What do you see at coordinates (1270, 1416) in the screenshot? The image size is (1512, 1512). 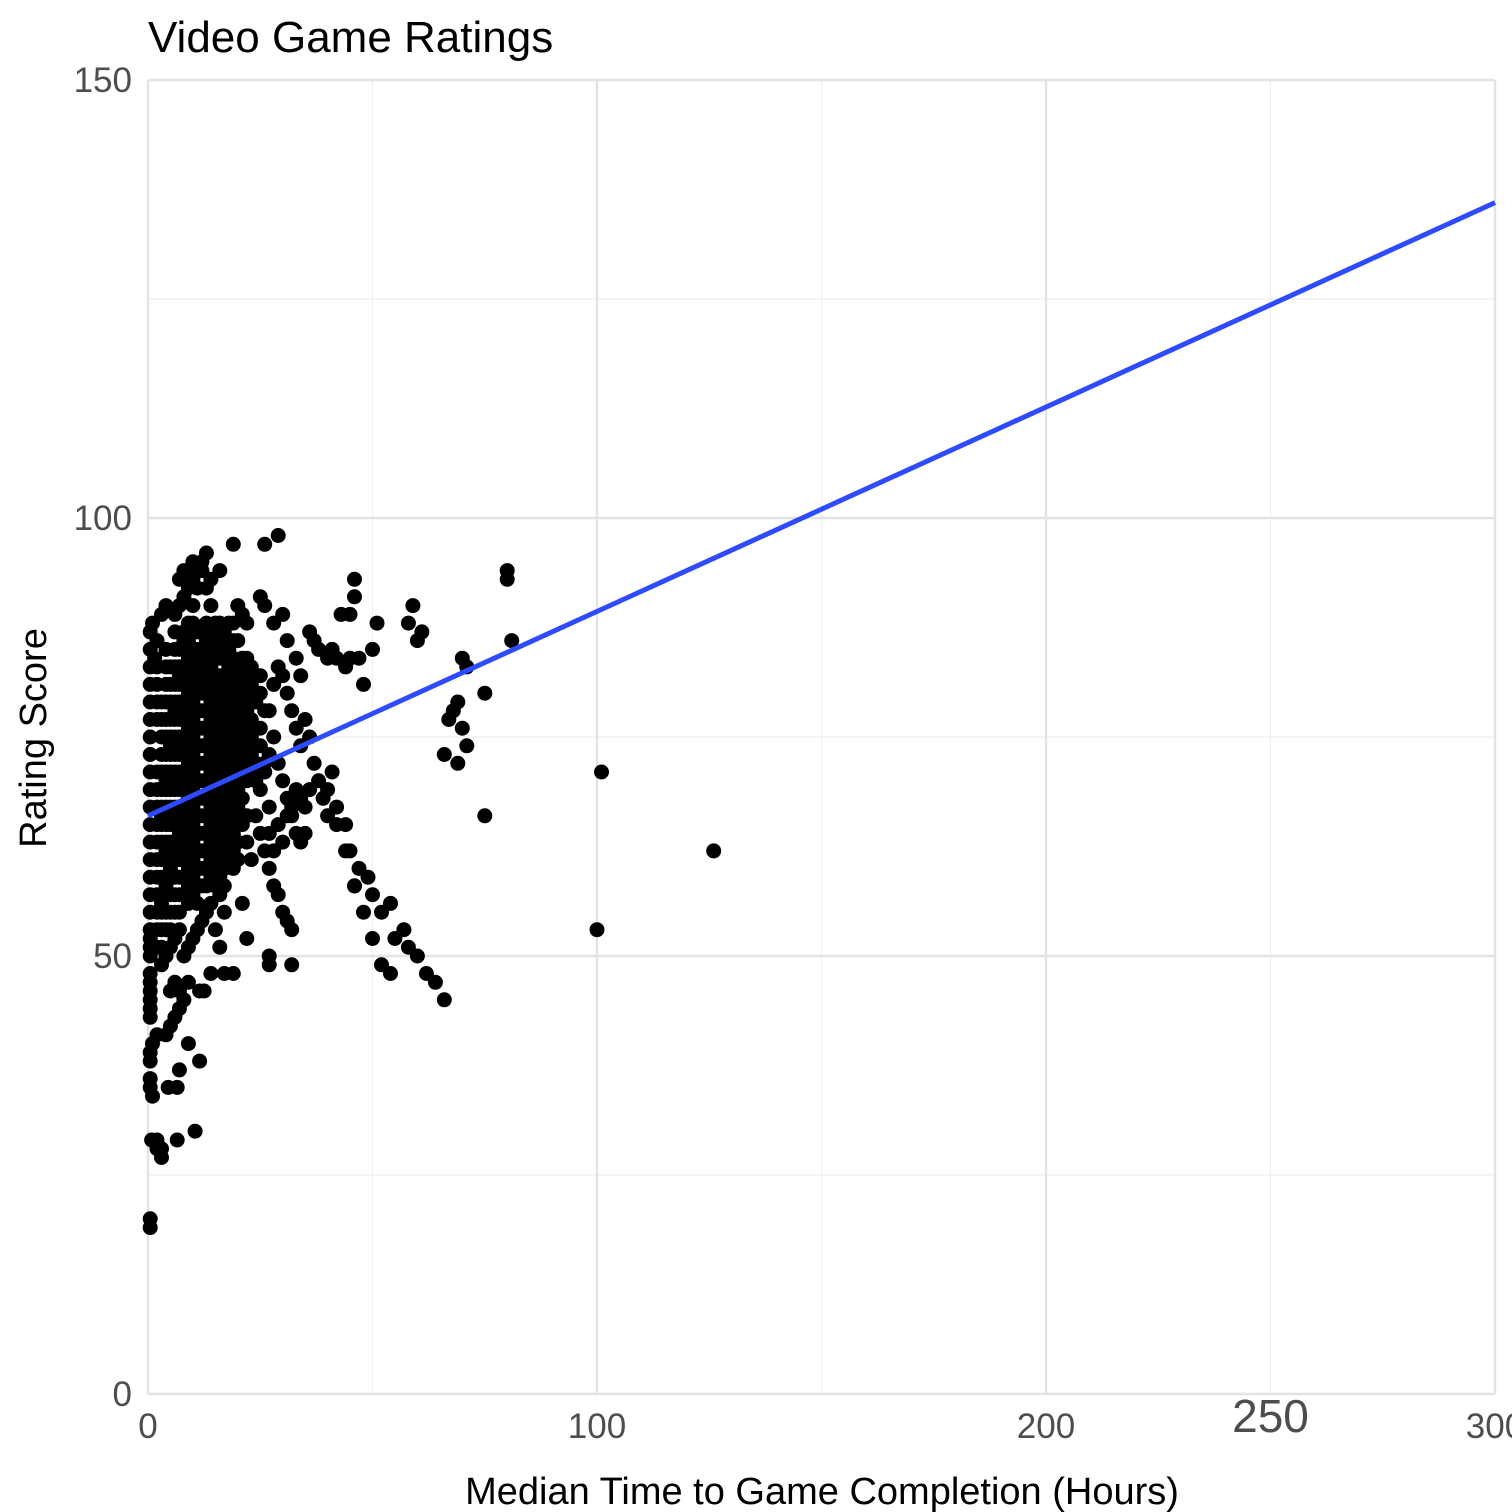 I see `x-tick-label: 250` at bounding box center [1270, 1416].